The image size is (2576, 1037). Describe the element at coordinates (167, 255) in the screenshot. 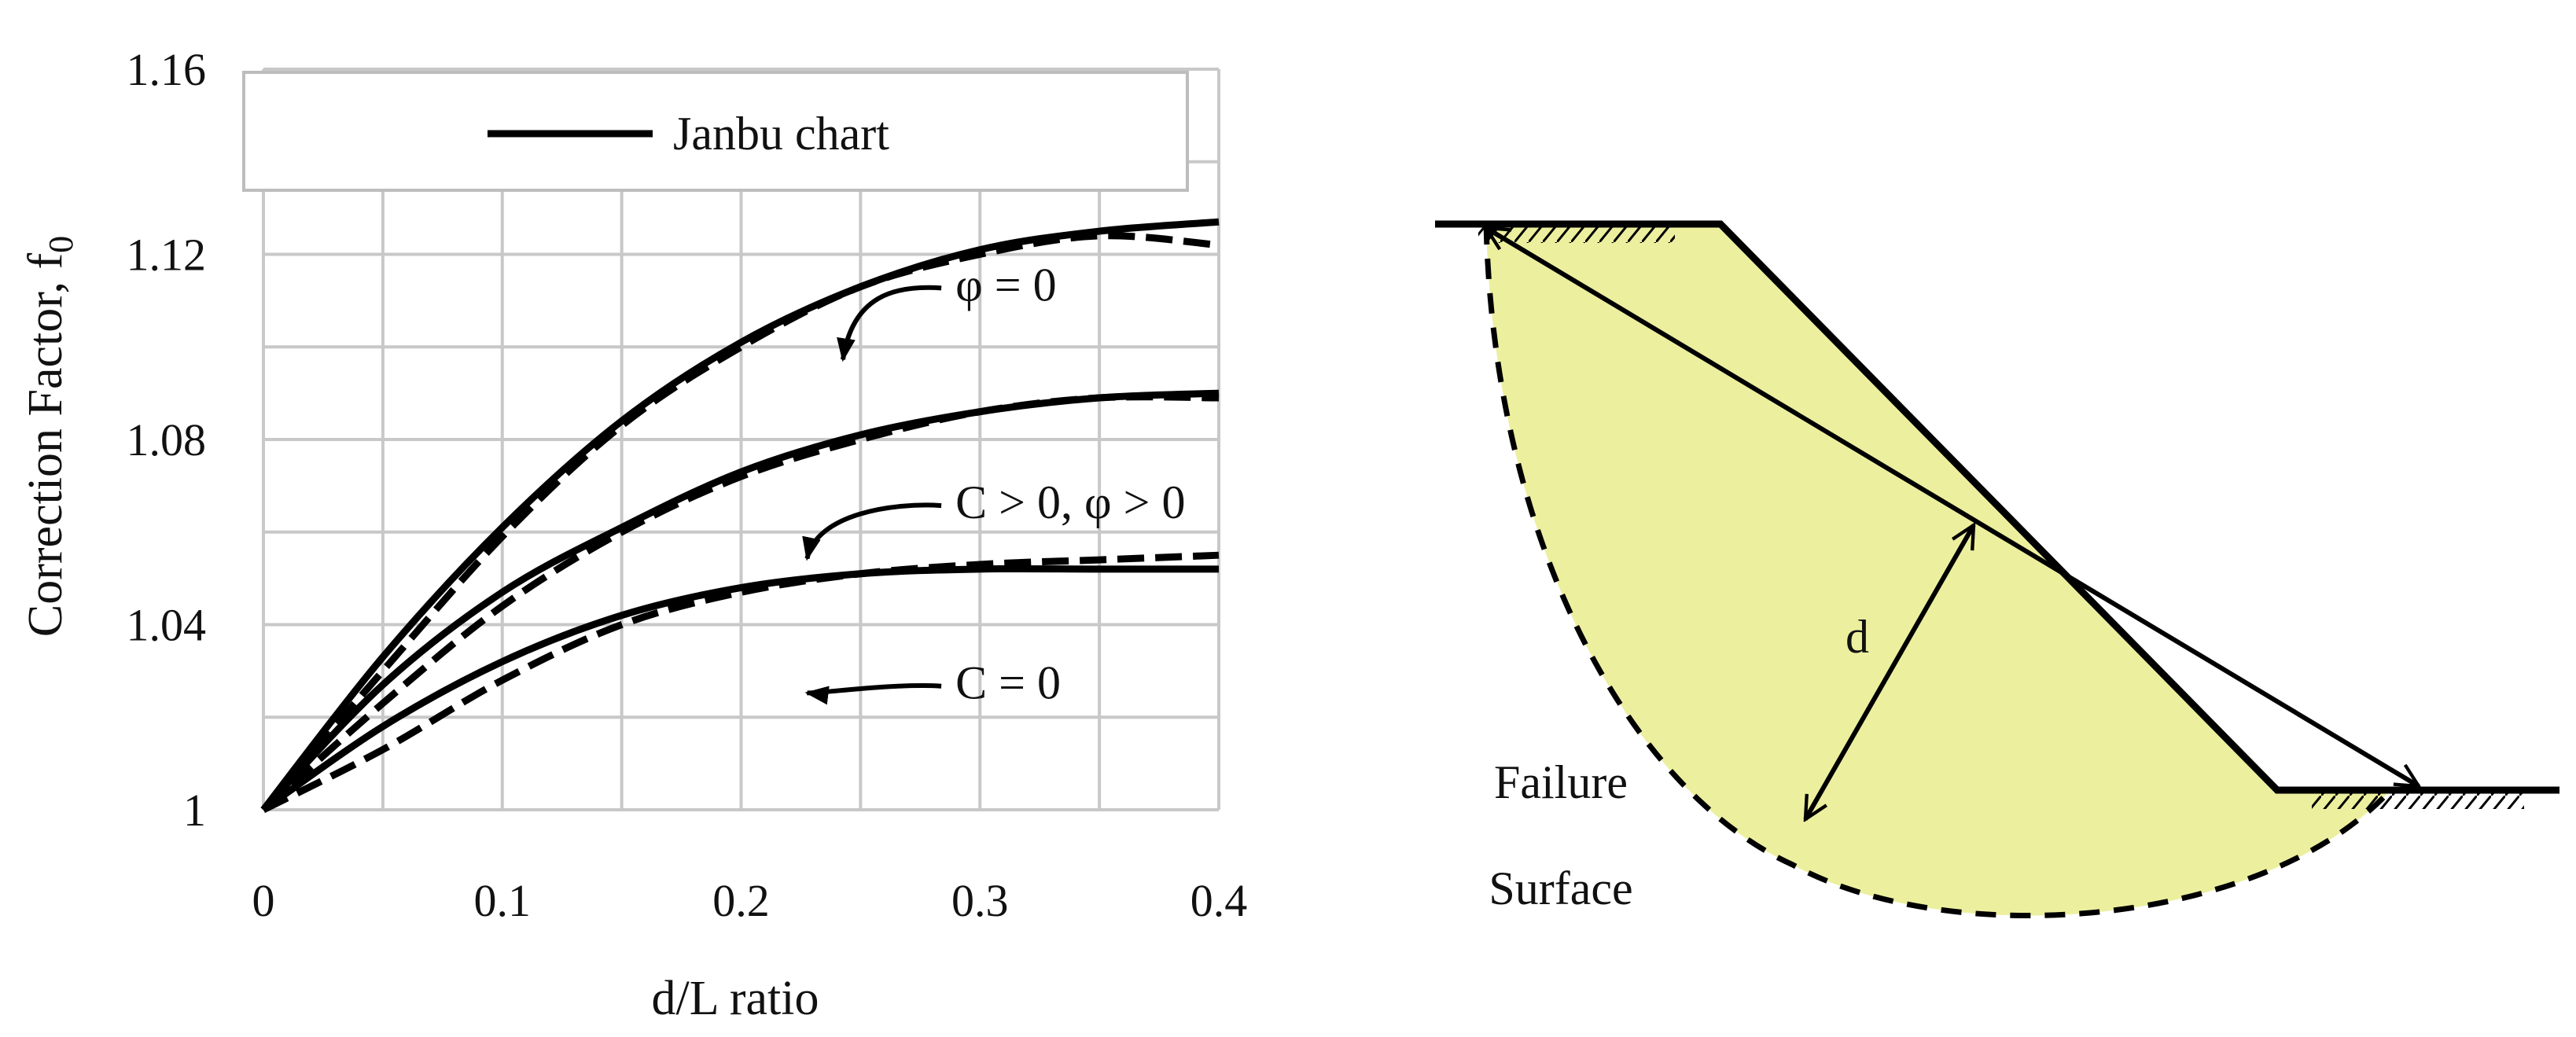

I see `y-tick-label: 1.12` at that location.